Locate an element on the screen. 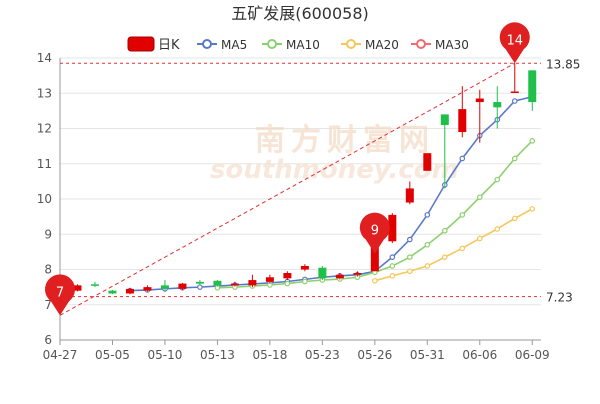 The image size is (600, 404). x-tick-label: 05-18 is located at coordinates (269, 355).